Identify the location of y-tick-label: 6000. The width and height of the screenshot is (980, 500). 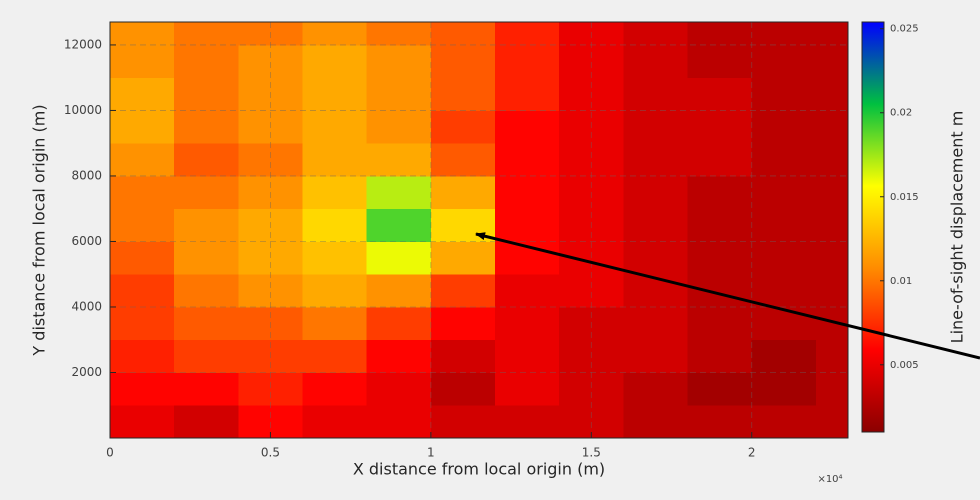
(86, 241).